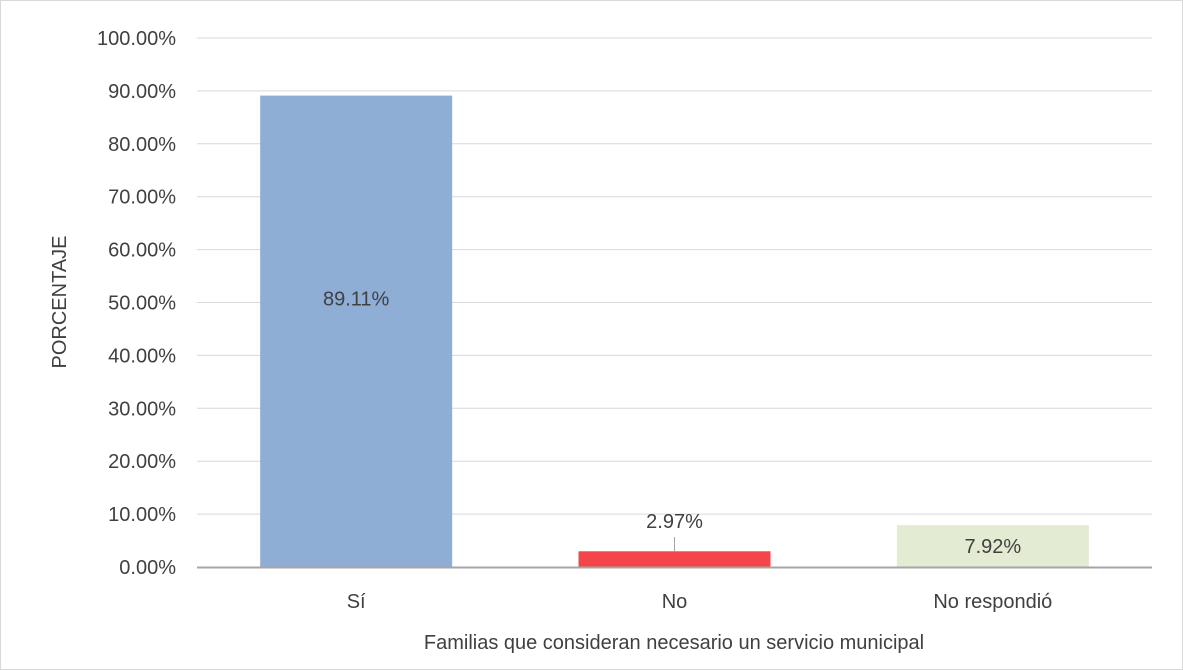  What do you see at coordinates (356, 602) in the screenshot?
I see `x-category-label: Sí` at bounding box center [356, 602].